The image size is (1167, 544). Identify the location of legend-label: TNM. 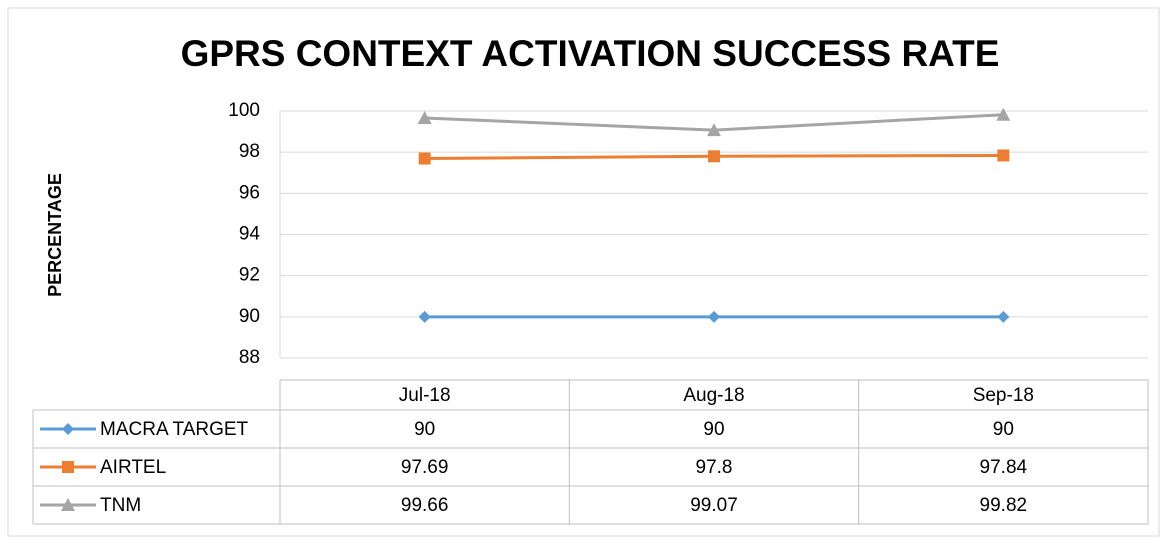
(120, 505).